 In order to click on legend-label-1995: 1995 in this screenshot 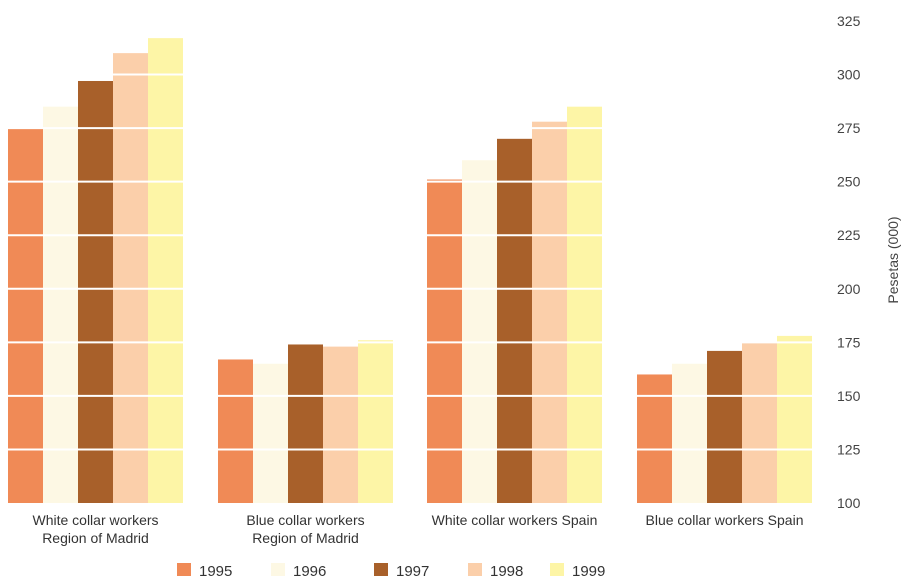, I will do `click(215, 570)`.